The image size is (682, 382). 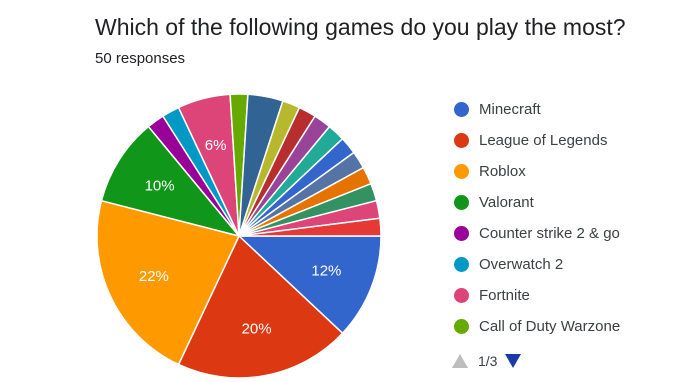 What do you see at coordinates (460, 361) in the screenshot?
I see `legend-prev-page-icon` at bounding box center [460, 361].